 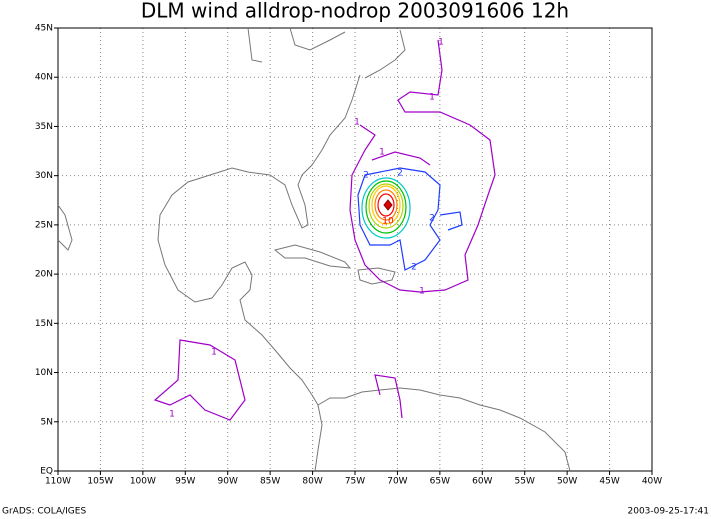 I want to click on x-tick-label: 90W, so click(x=228, y=482).